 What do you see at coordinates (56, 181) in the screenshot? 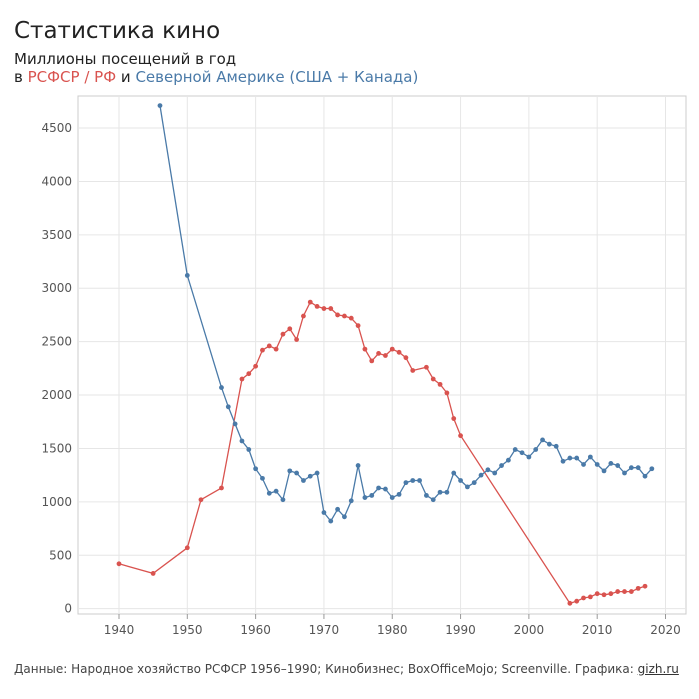
I see `y-tick-label: 4000` at bounding box center [56, 181].